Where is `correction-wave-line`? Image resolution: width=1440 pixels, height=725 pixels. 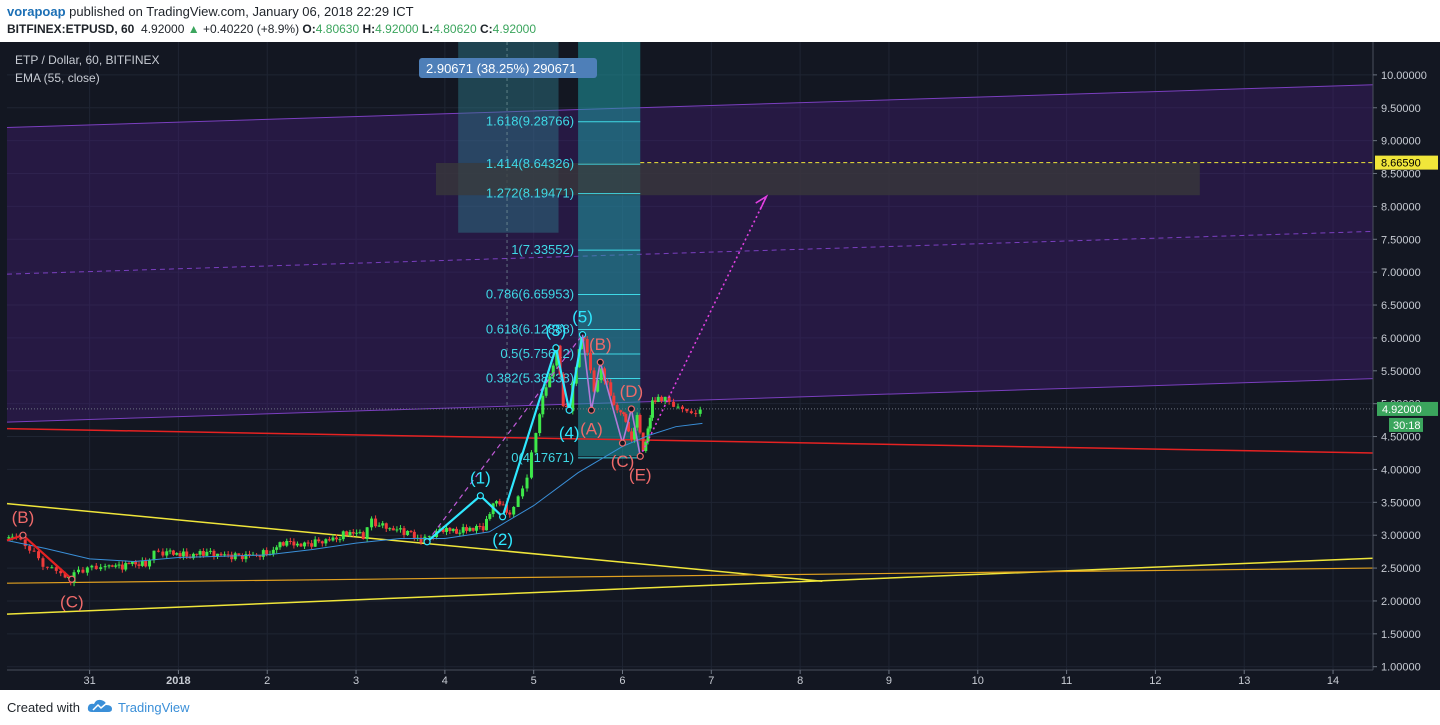 correction-wave-line is located at coordinates (611, 395).